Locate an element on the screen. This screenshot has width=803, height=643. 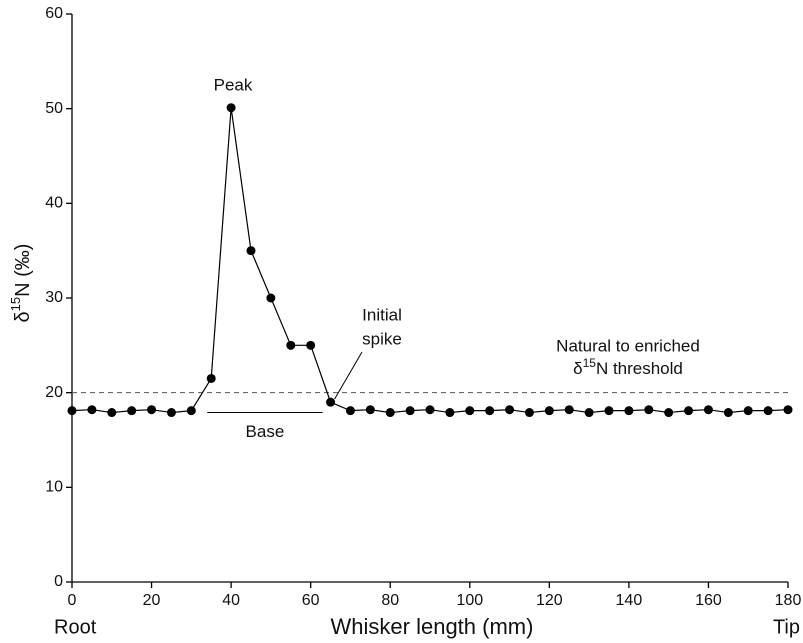
x-tick-label: 140 is located at coordinates (629, 600).